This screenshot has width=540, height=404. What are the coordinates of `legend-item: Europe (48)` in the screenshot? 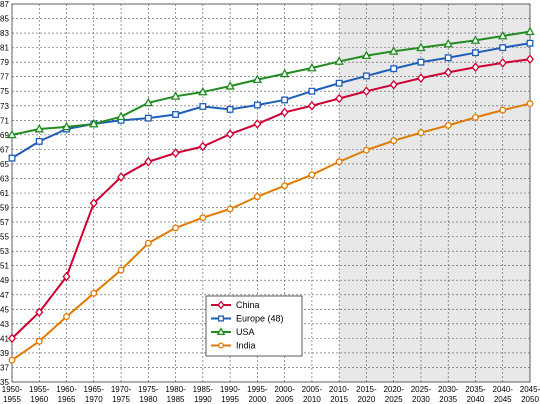 It's located at (247, 319).